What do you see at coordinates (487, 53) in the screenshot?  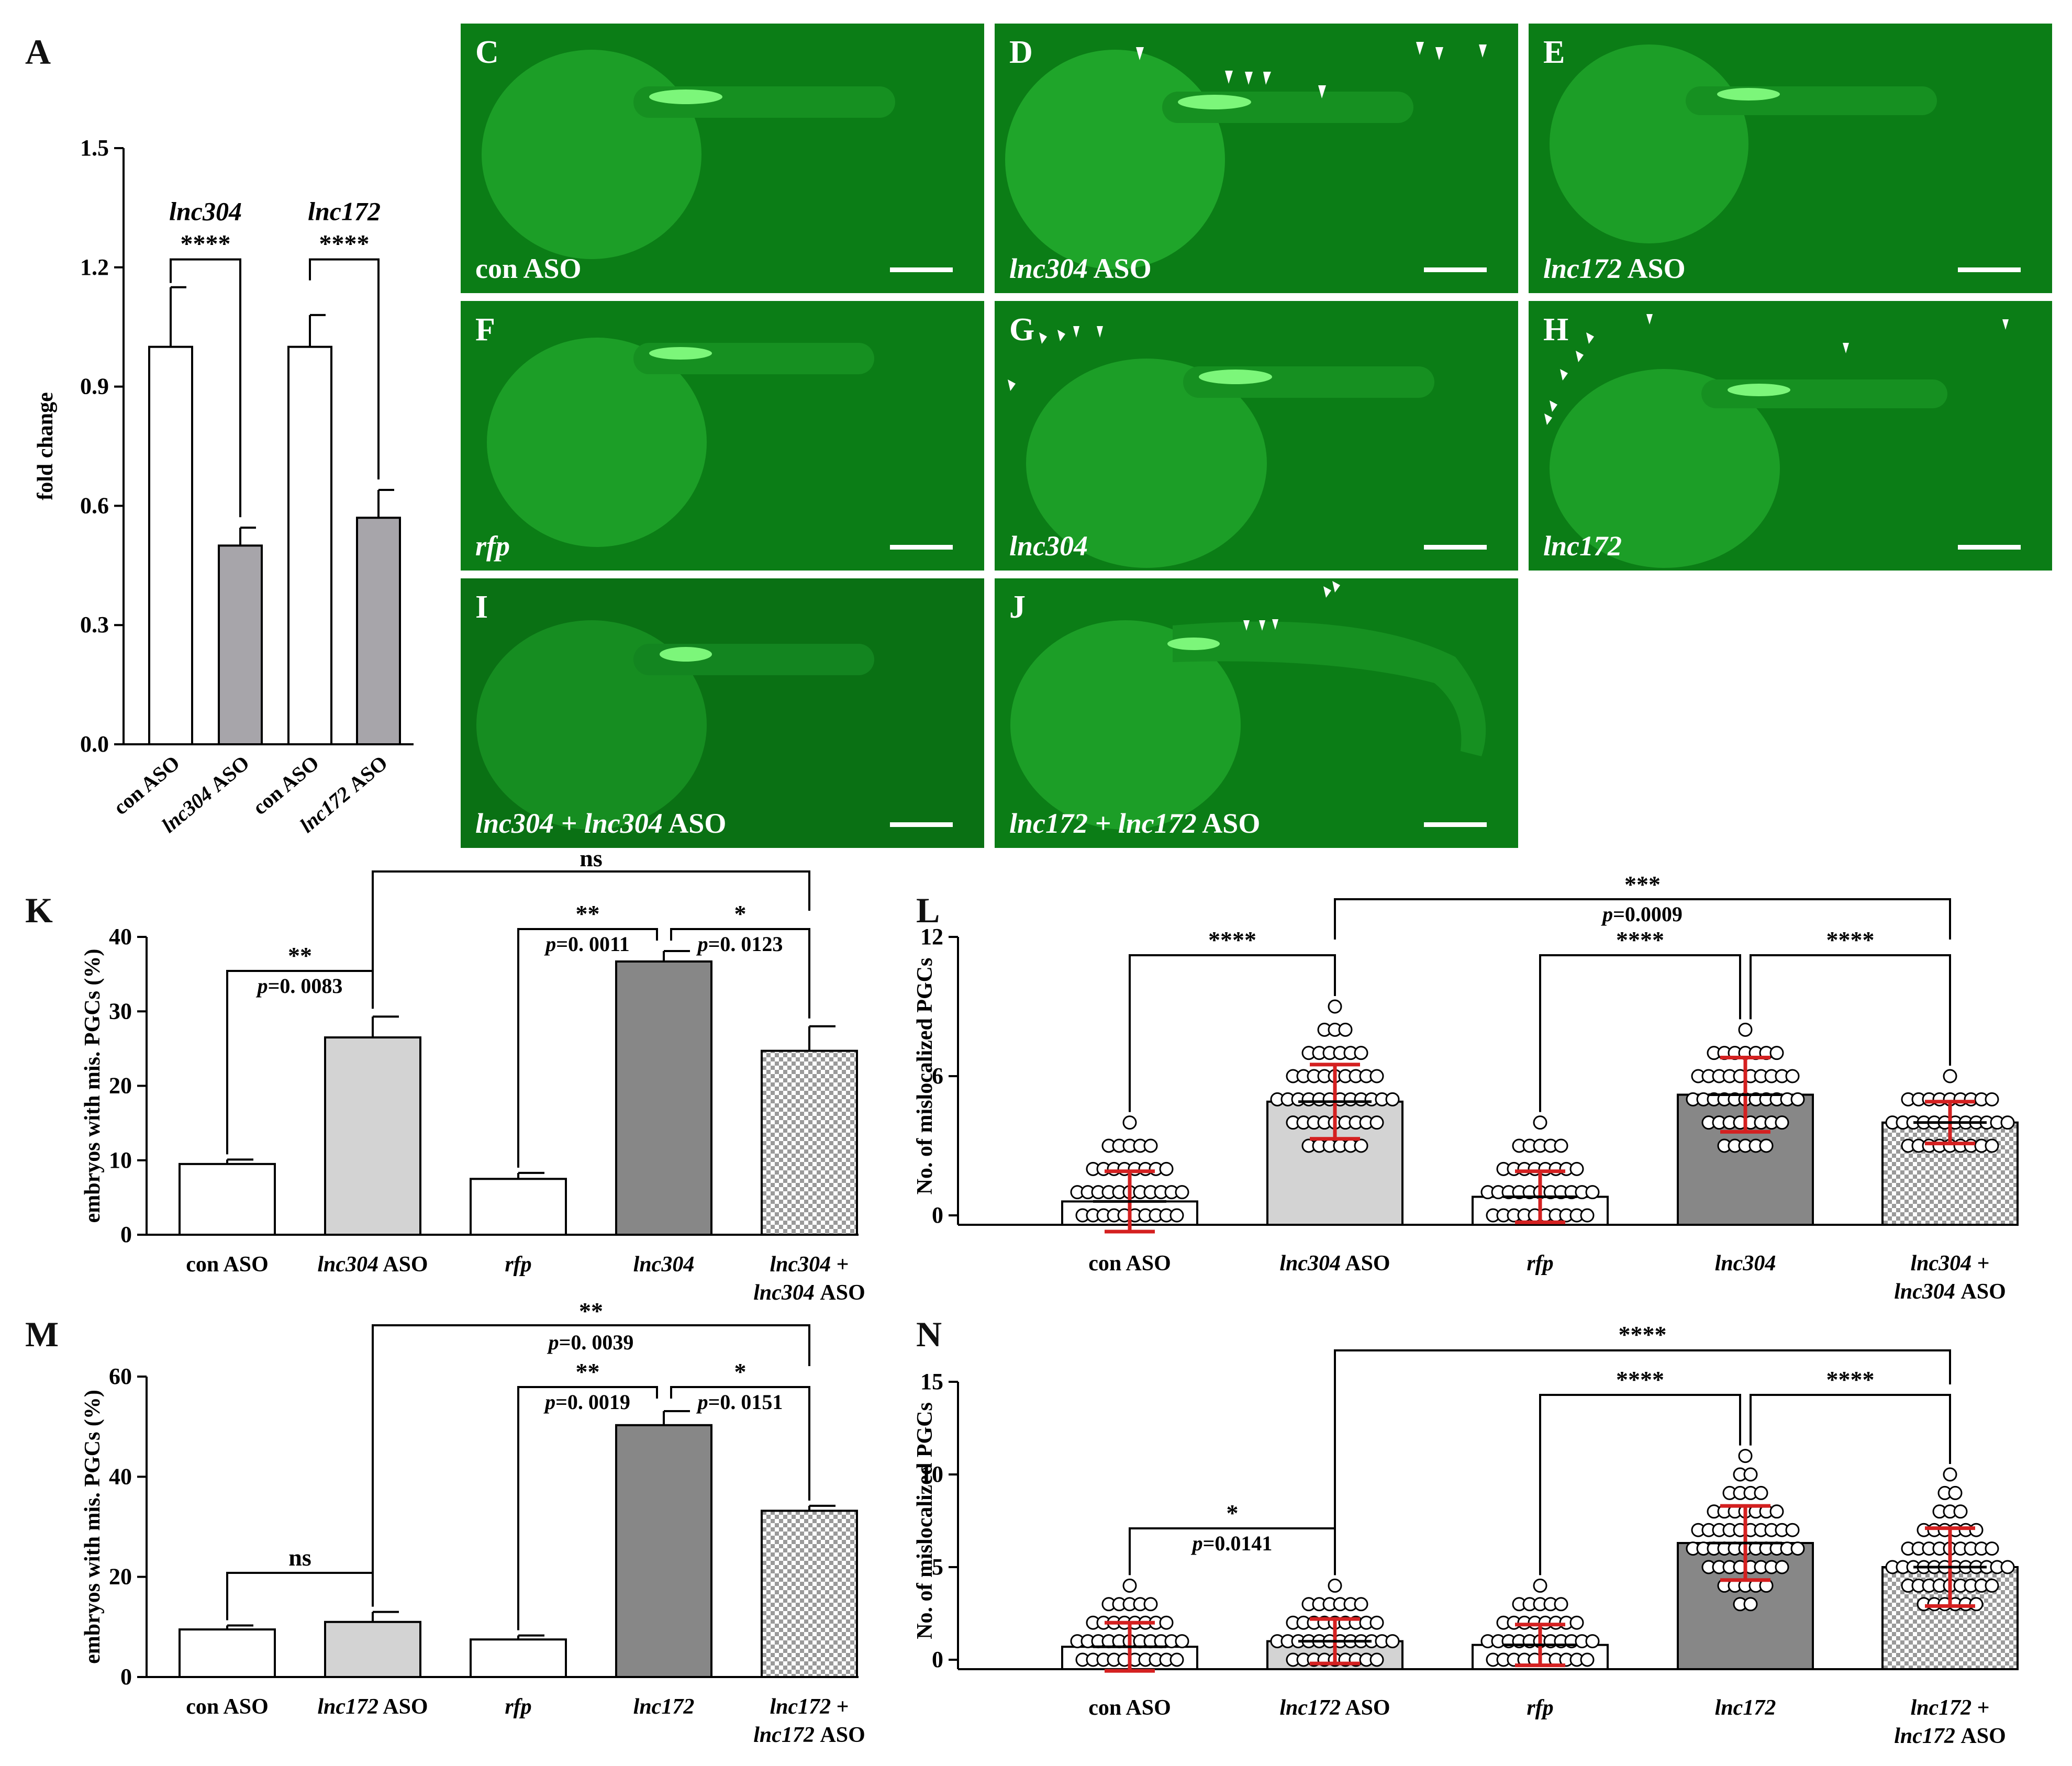 I see `photo-letter: C` at bounding box center [487, 53].